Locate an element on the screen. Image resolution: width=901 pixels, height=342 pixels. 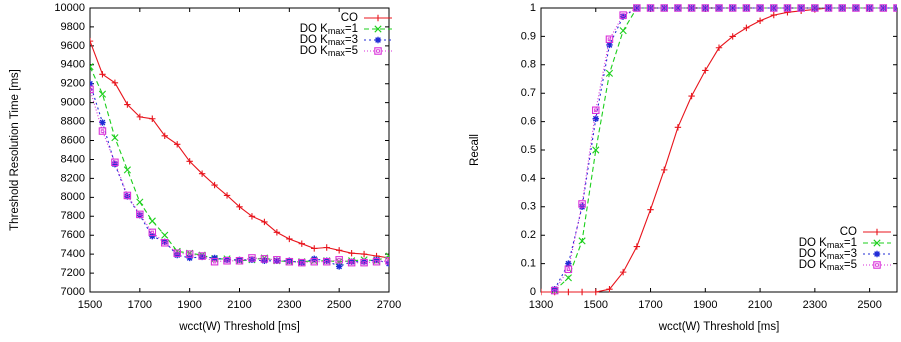
y-tick-label: 8400 is located at coordinates (73, 159).